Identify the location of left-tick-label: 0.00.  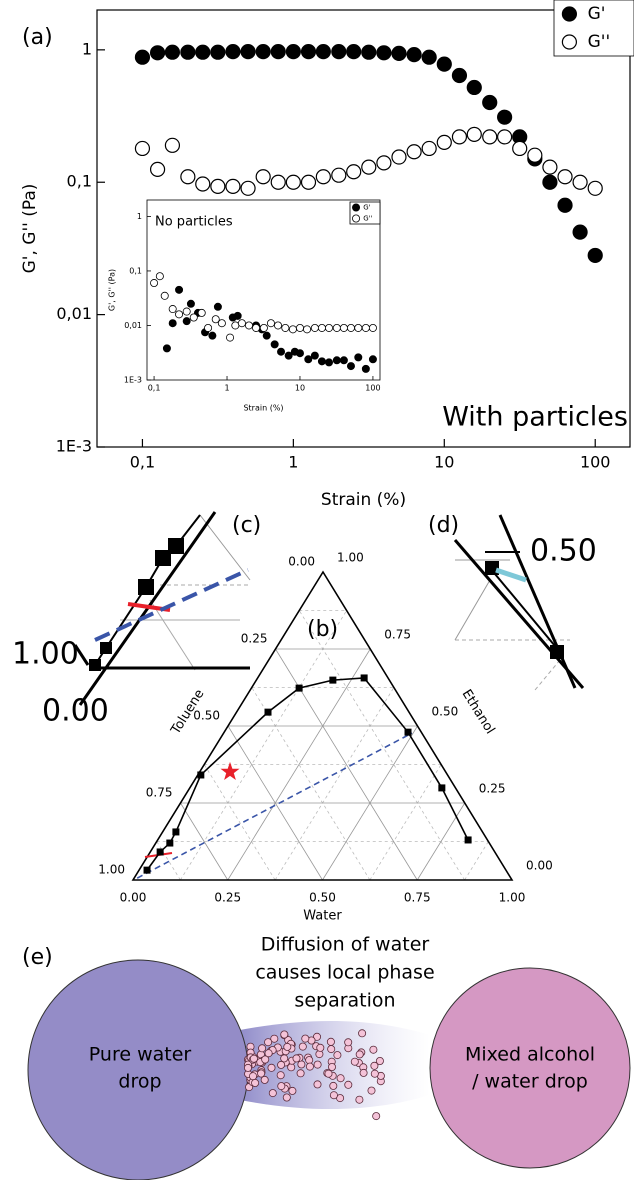
(301, 562).